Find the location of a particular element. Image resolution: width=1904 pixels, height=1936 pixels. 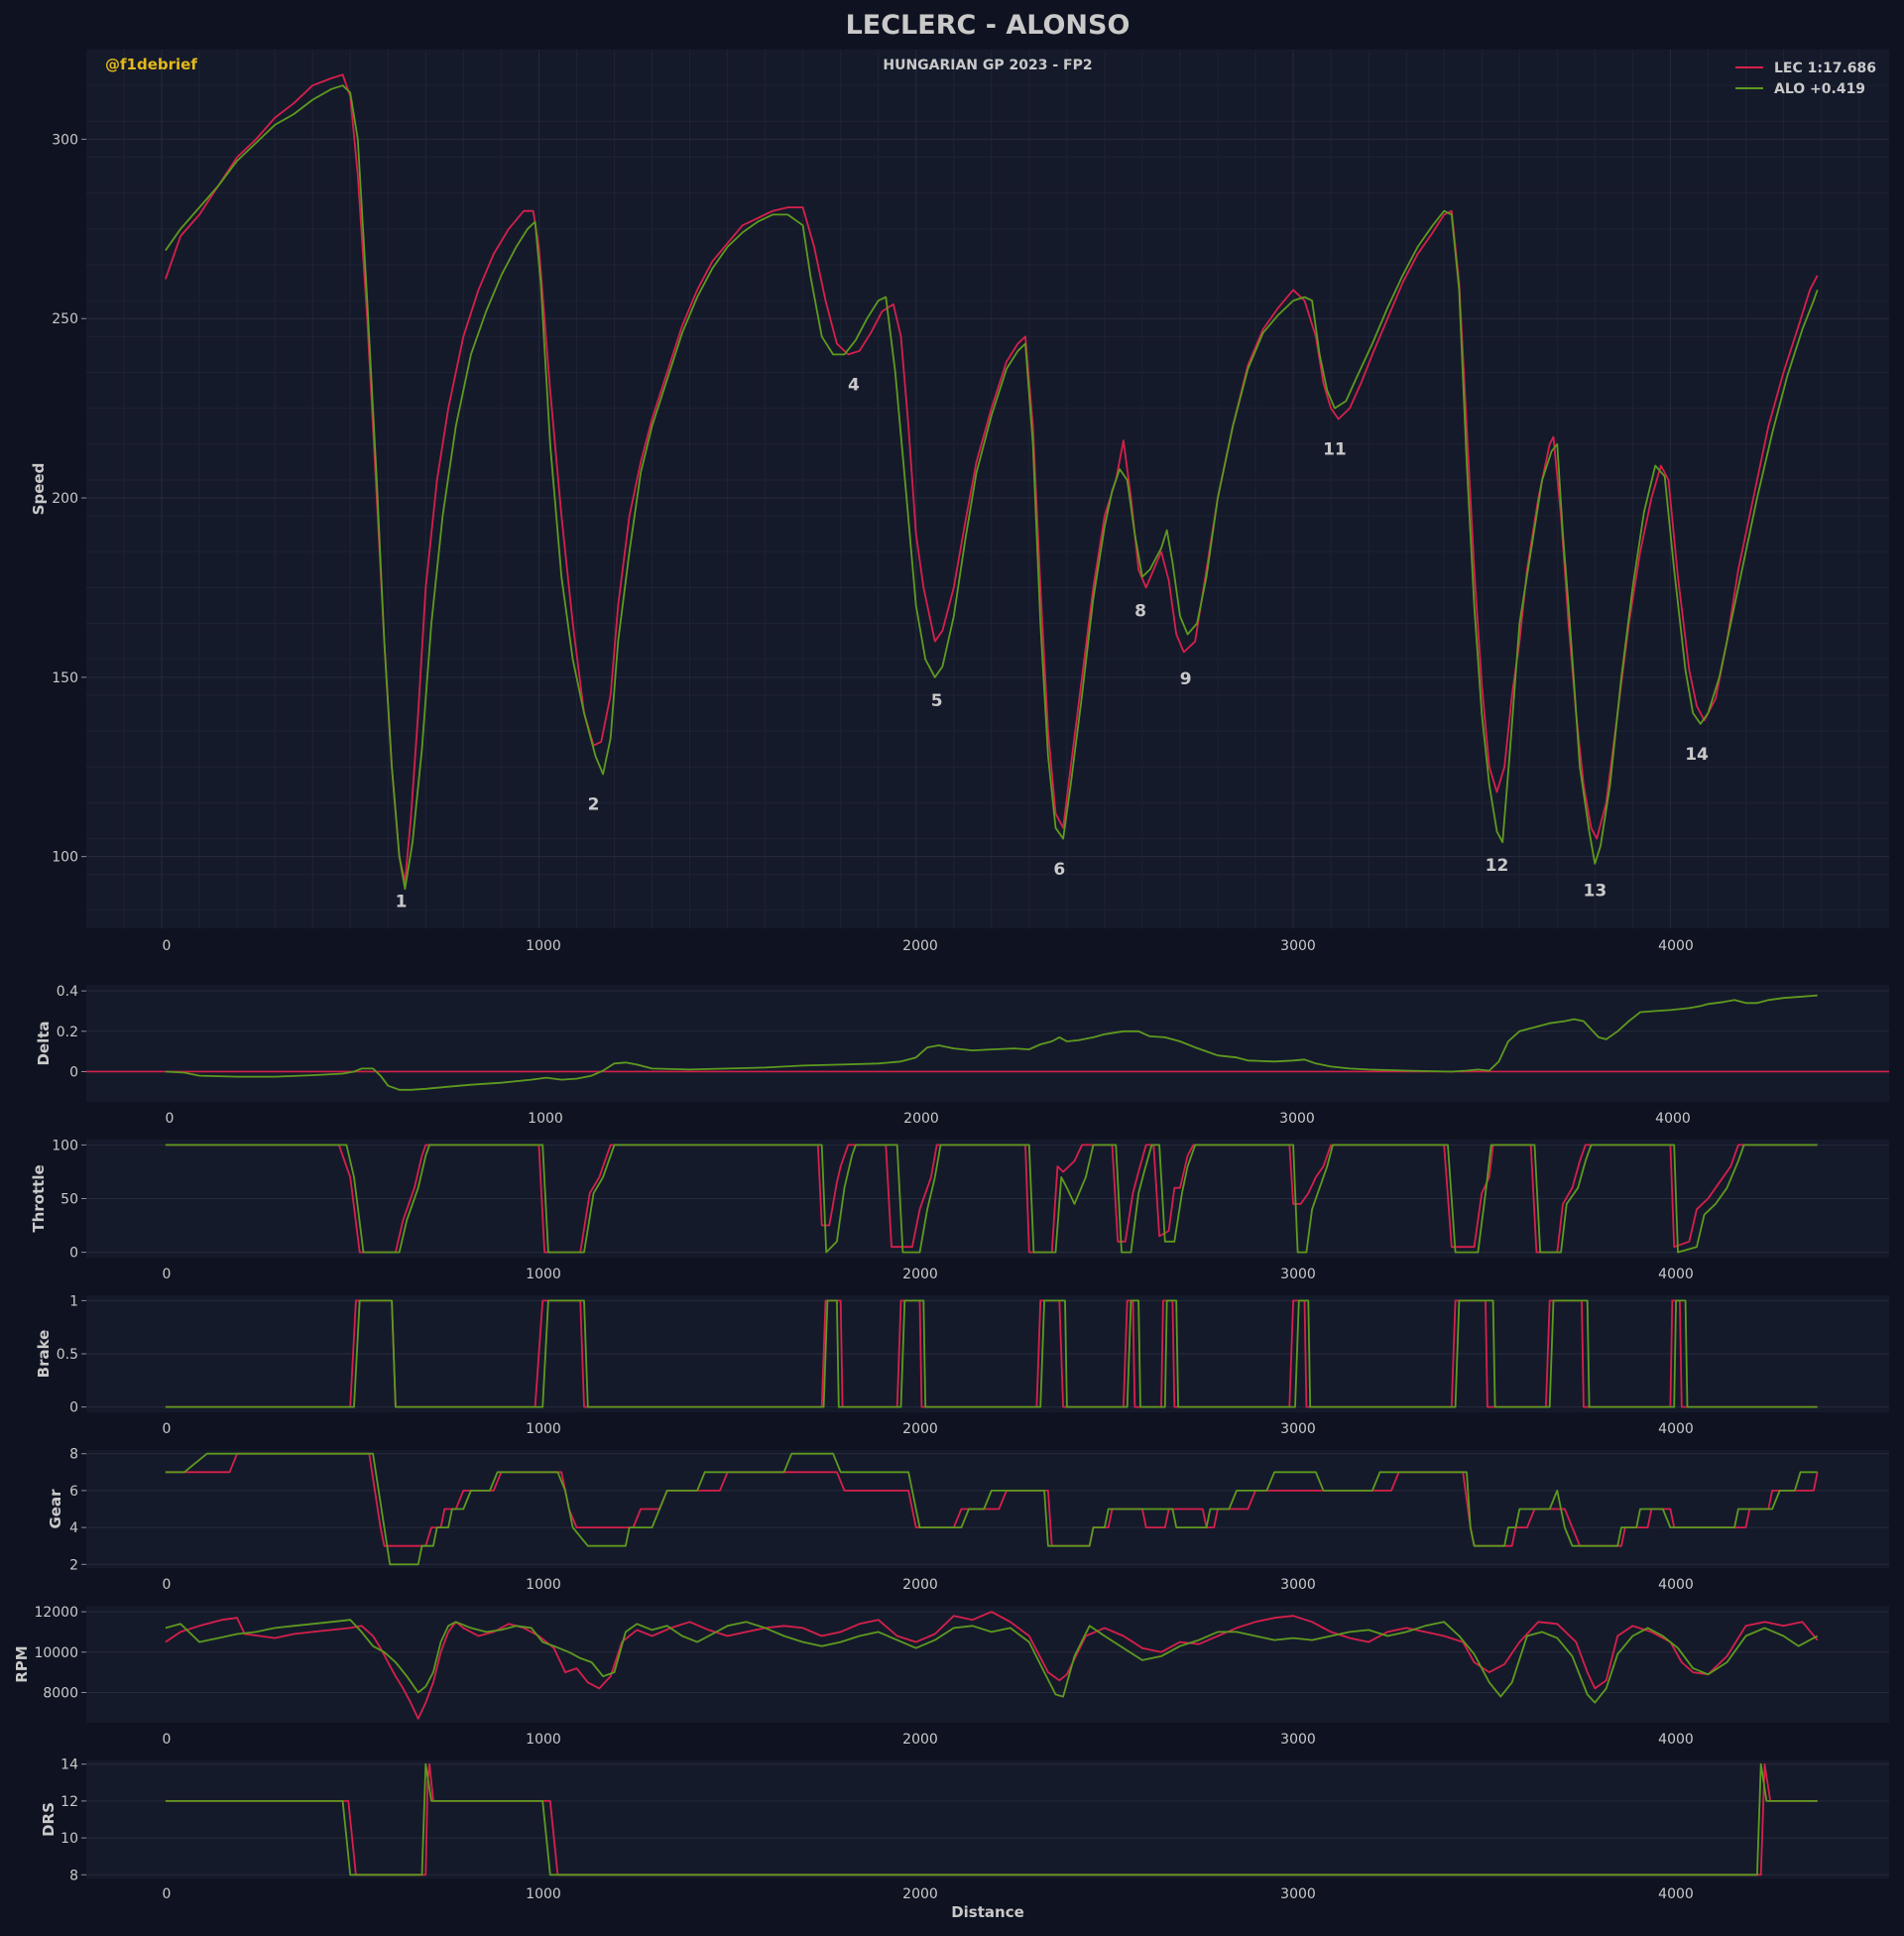

speed-y-tick-label: 250 is located at coordinates (65, 319).